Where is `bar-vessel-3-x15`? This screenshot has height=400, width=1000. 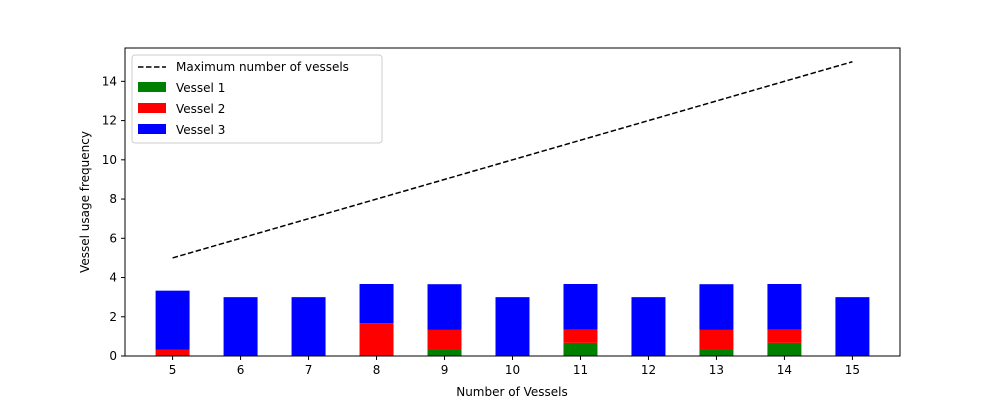 bar-vessel-3-x15 is located at coordinates (852, 326).